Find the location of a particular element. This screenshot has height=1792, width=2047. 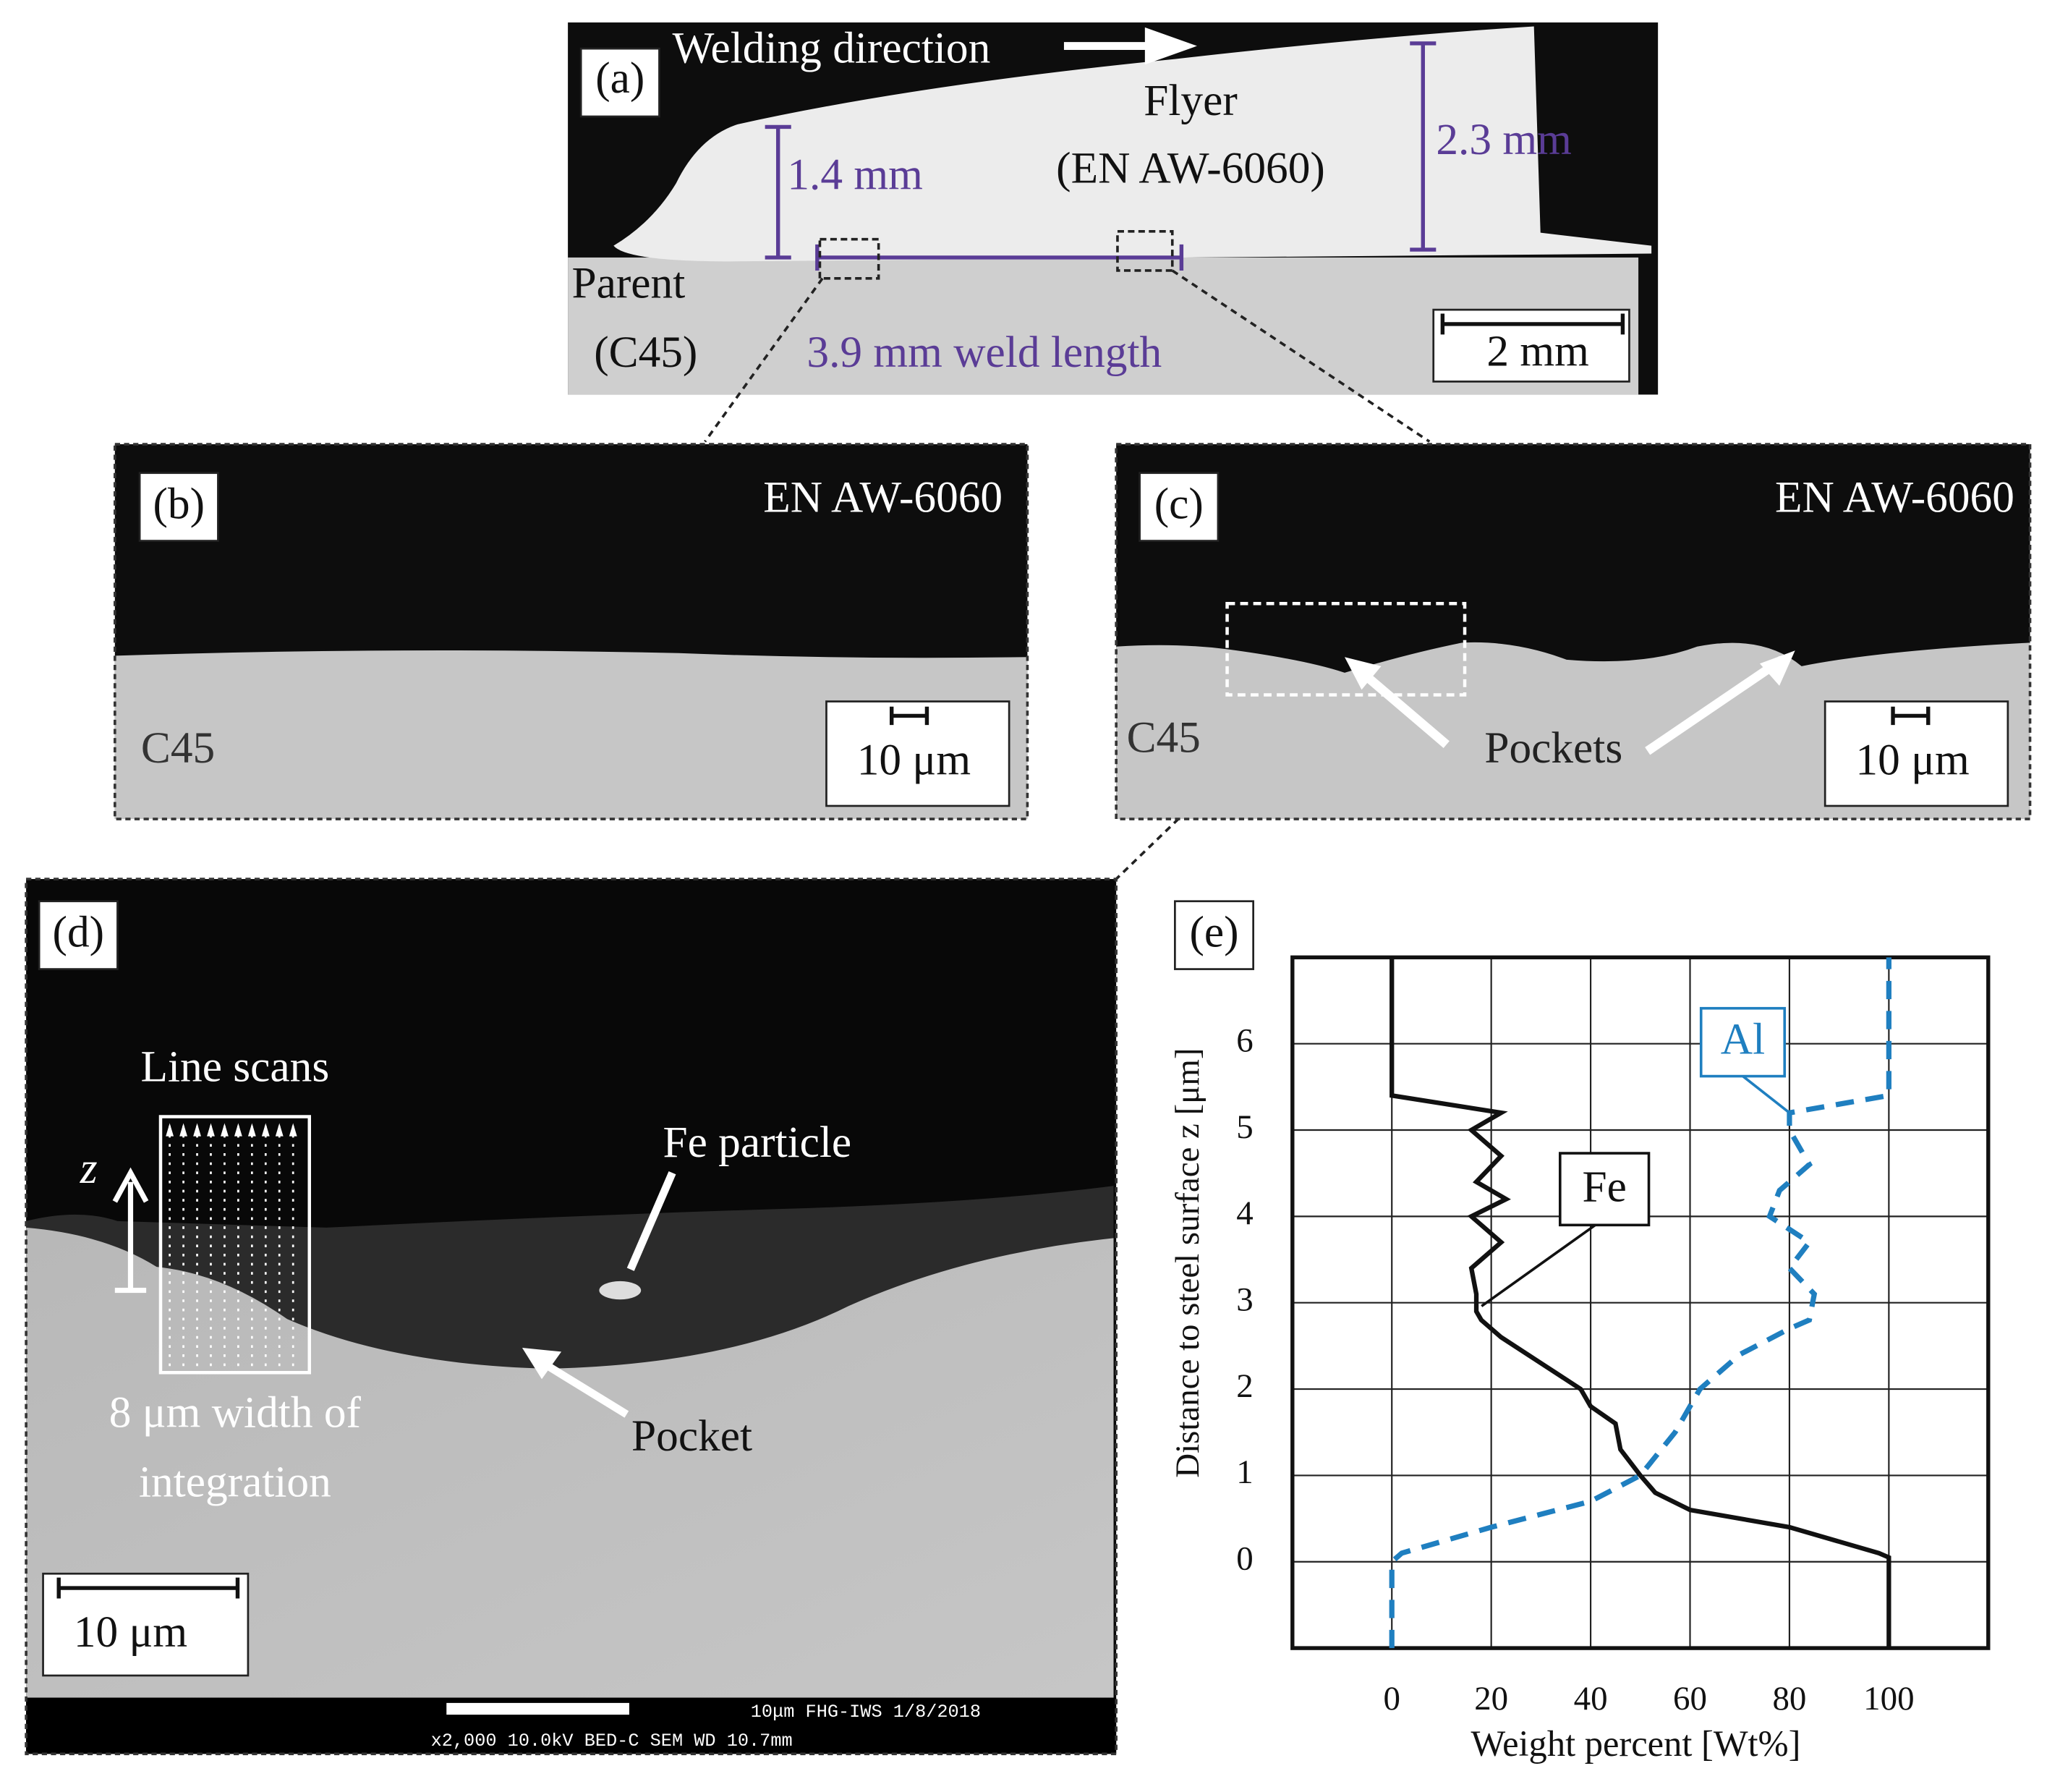

panel-label: (c) is located at coordinates (1179, 504).